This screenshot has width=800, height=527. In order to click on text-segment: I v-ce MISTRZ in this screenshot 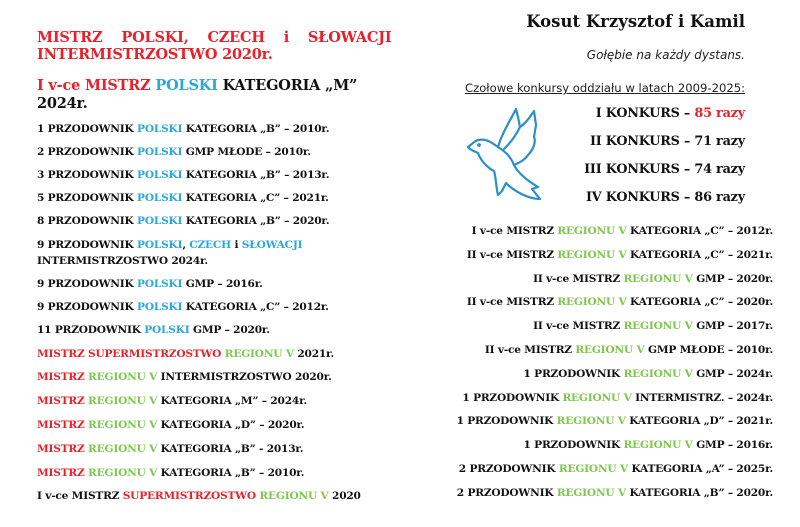, I will do `click(514, 231)`.